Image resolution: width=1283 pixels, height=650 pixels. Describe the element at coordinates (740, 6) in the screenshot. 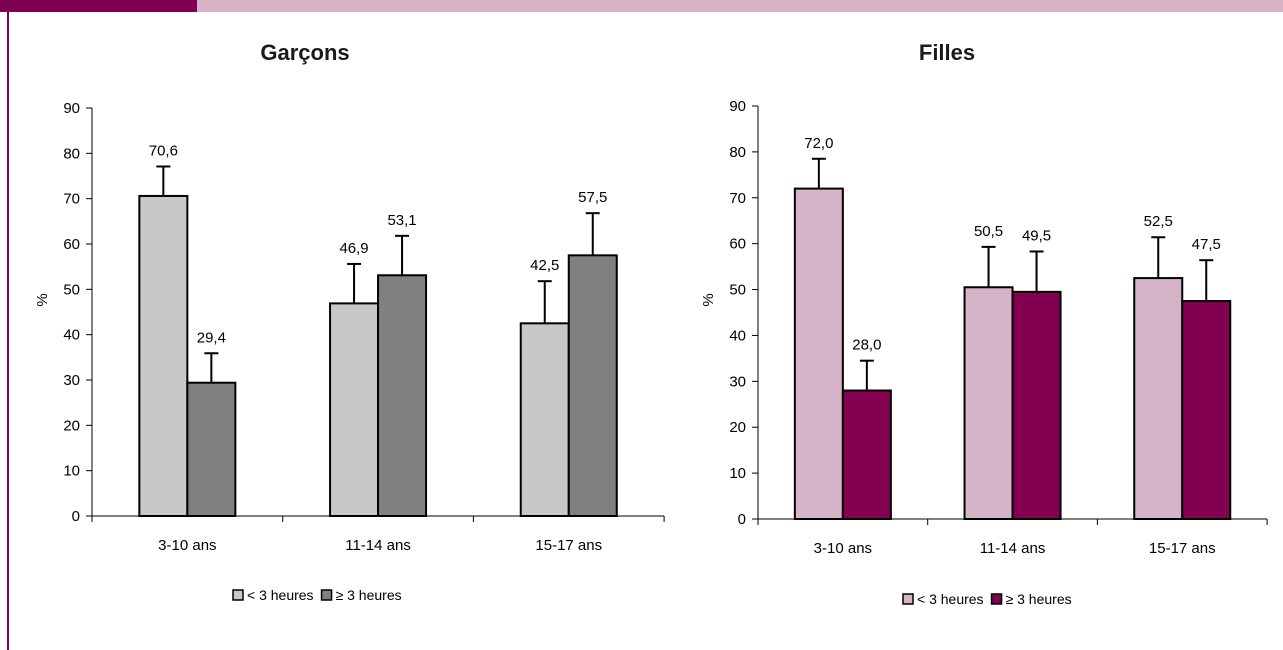

I see `header-bar` at that location.